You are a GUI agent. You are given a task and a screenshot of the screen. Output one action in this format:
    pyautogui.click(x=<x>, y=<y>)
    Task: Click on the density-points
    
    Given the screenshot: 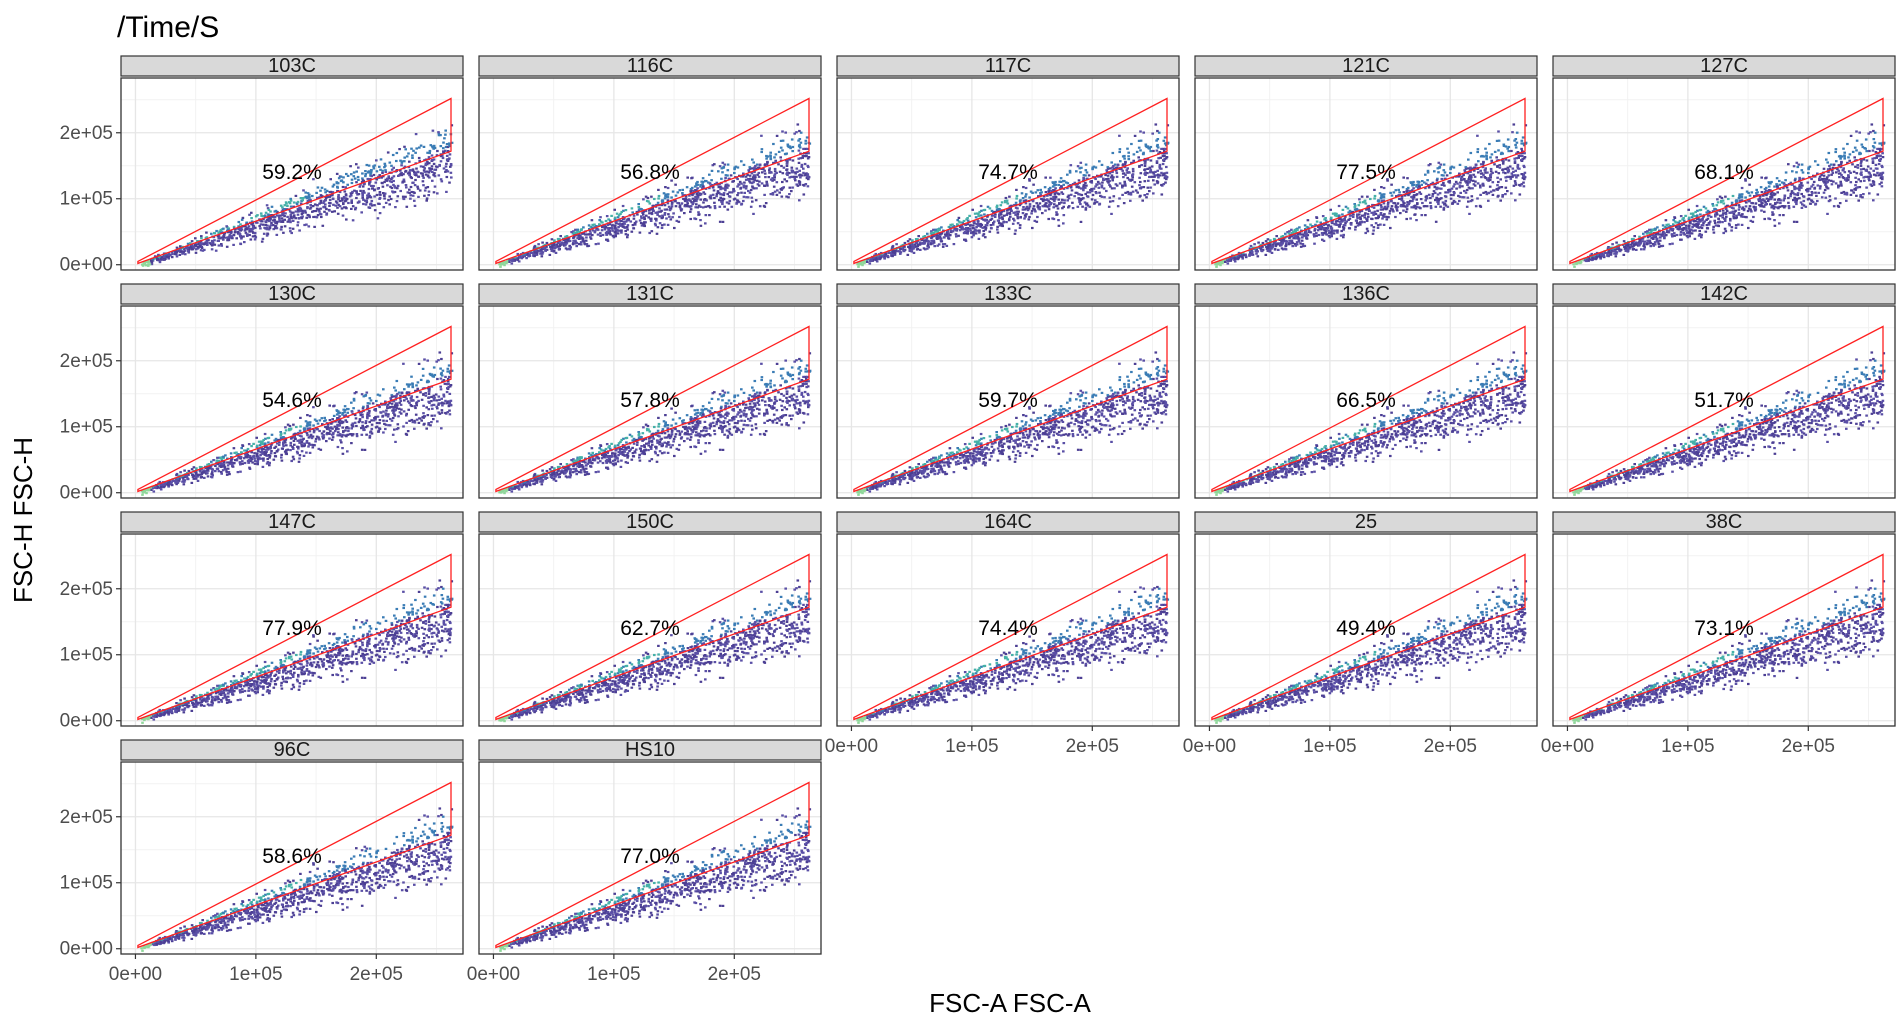 What is the action you would take?
    pyautogui.click(x=1371, y=195)
    